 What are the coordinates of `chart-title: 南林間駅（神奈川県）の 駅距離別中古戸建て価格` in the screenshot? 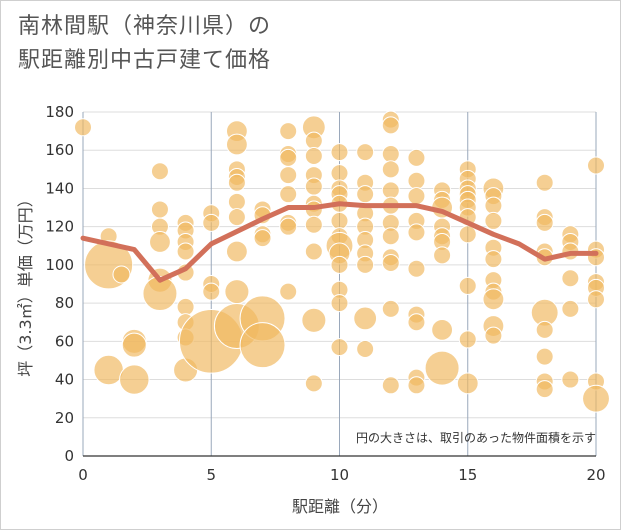 It's located at (144, 44).